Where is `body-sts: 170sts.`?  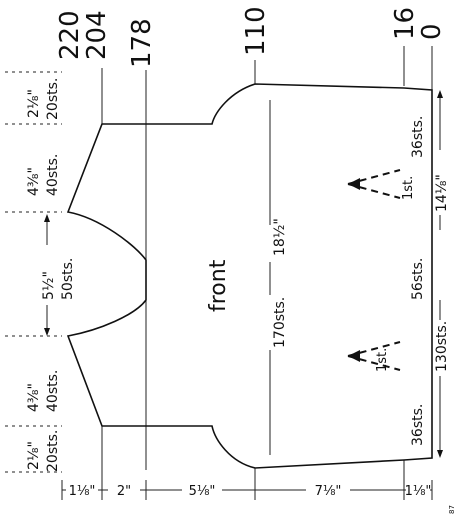 body-sts: 170sts. is located at coordinates (280, 322).